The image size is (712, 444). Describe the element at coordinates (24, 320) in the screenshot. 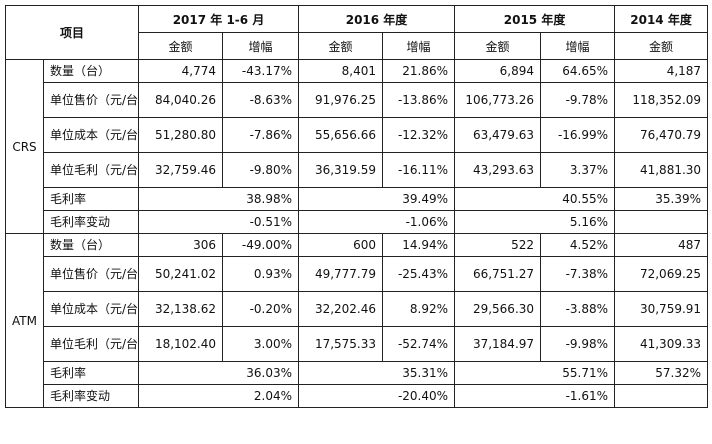

I see `group-label-atm: ATM` at that location.